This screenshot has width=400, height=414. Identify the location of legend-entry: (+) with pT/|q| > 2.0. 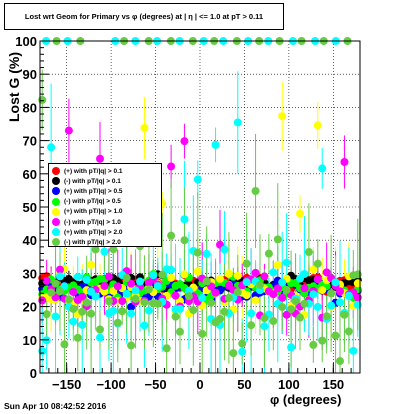
(105, 232).